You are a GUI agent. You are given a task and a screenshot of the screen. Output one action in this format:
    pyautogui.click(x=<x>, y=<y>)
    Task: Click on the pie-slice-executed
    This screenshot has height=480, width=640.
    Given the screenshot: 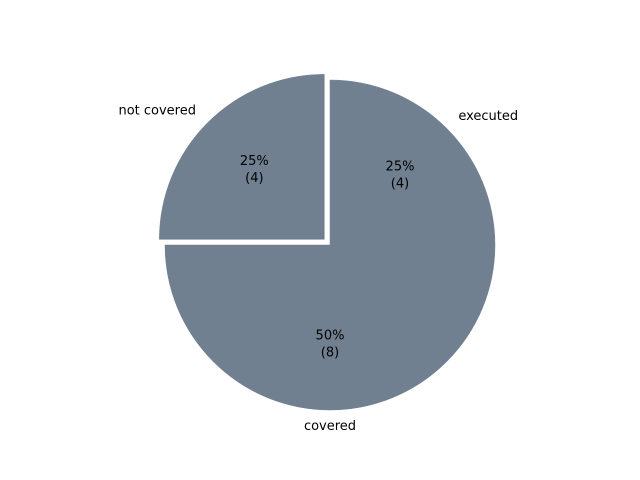 What is the action you would take?
    pyautogui.click(x=412, y=162)
    